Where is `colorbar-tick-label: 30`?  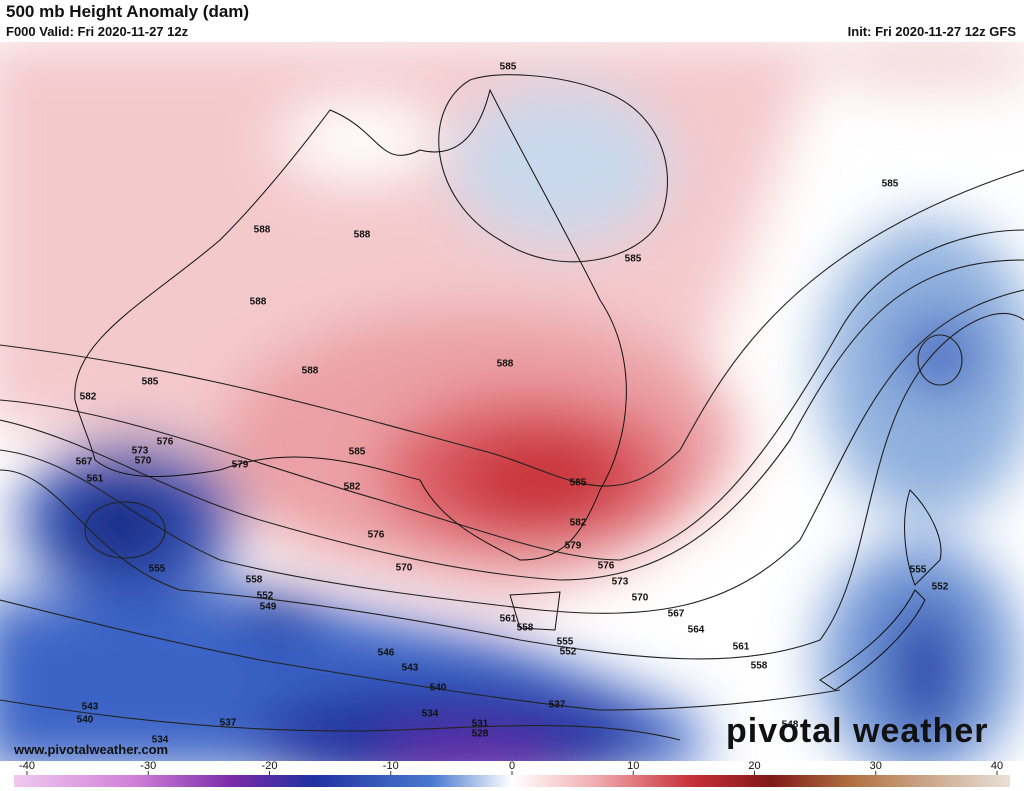 colorbar-tick-label: 30 is located at coordinates (876, 766).